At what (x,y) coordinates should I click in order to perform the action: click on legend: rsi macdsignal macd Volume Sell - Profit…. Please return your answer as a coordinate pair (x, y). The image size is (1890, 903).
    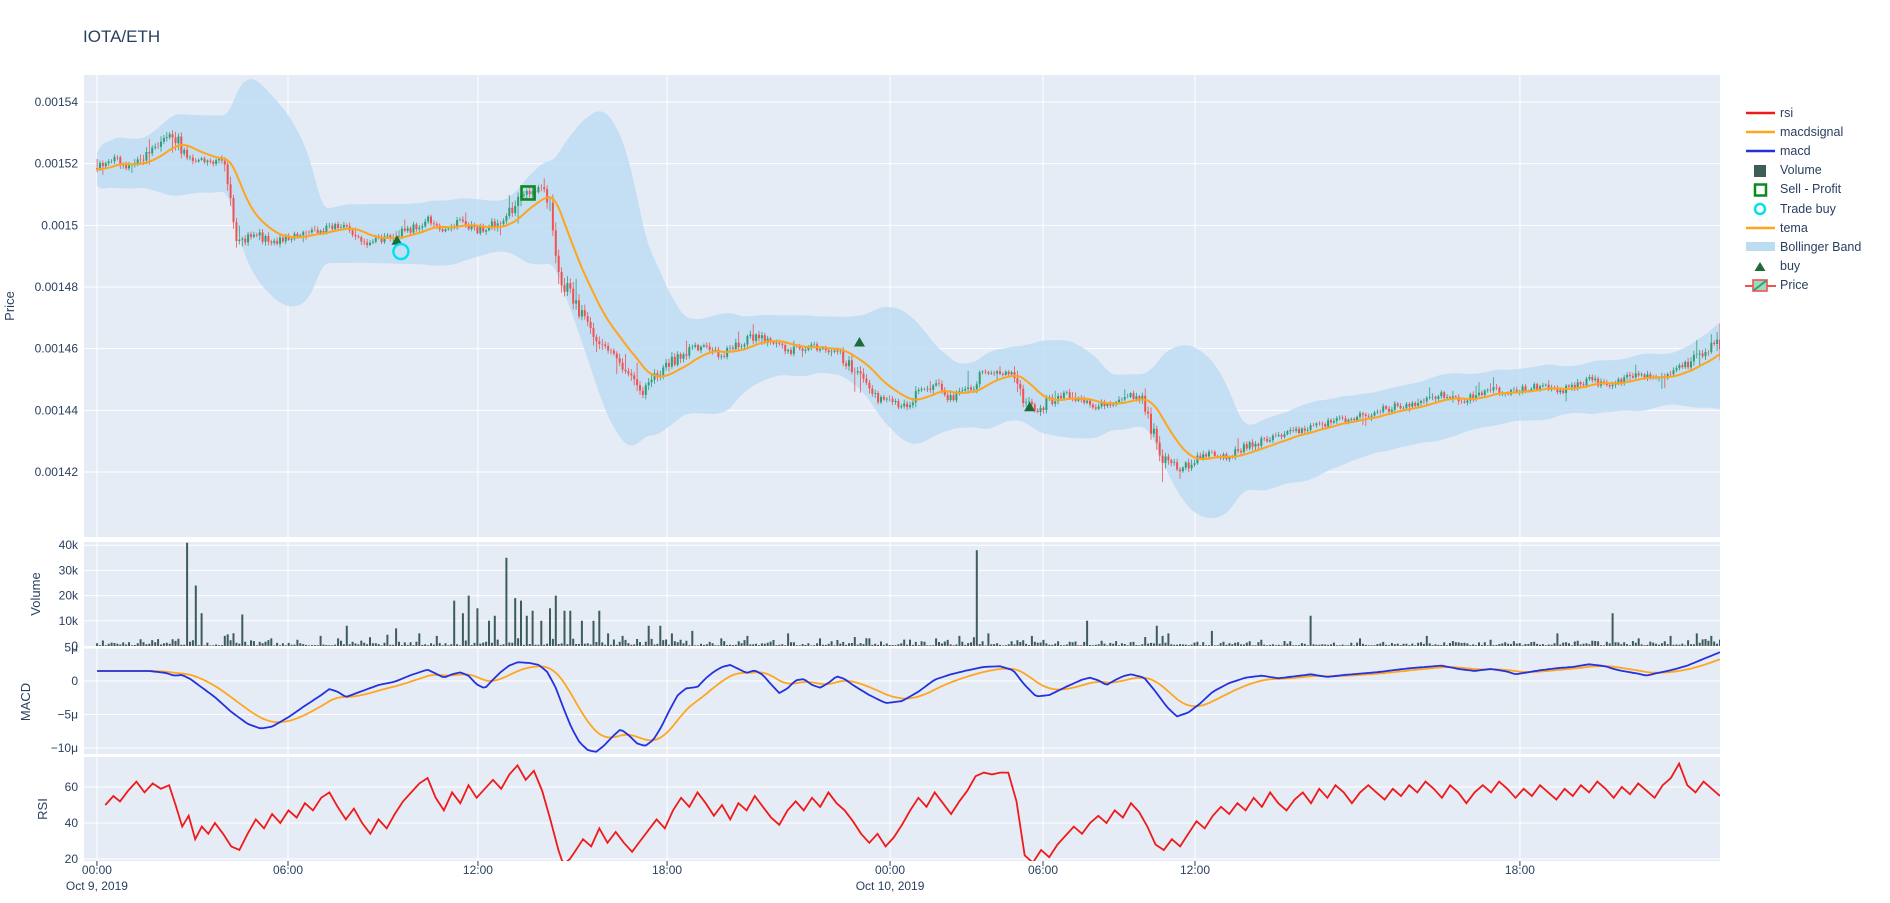
    Looking at the image, I should click on (1817, 199).